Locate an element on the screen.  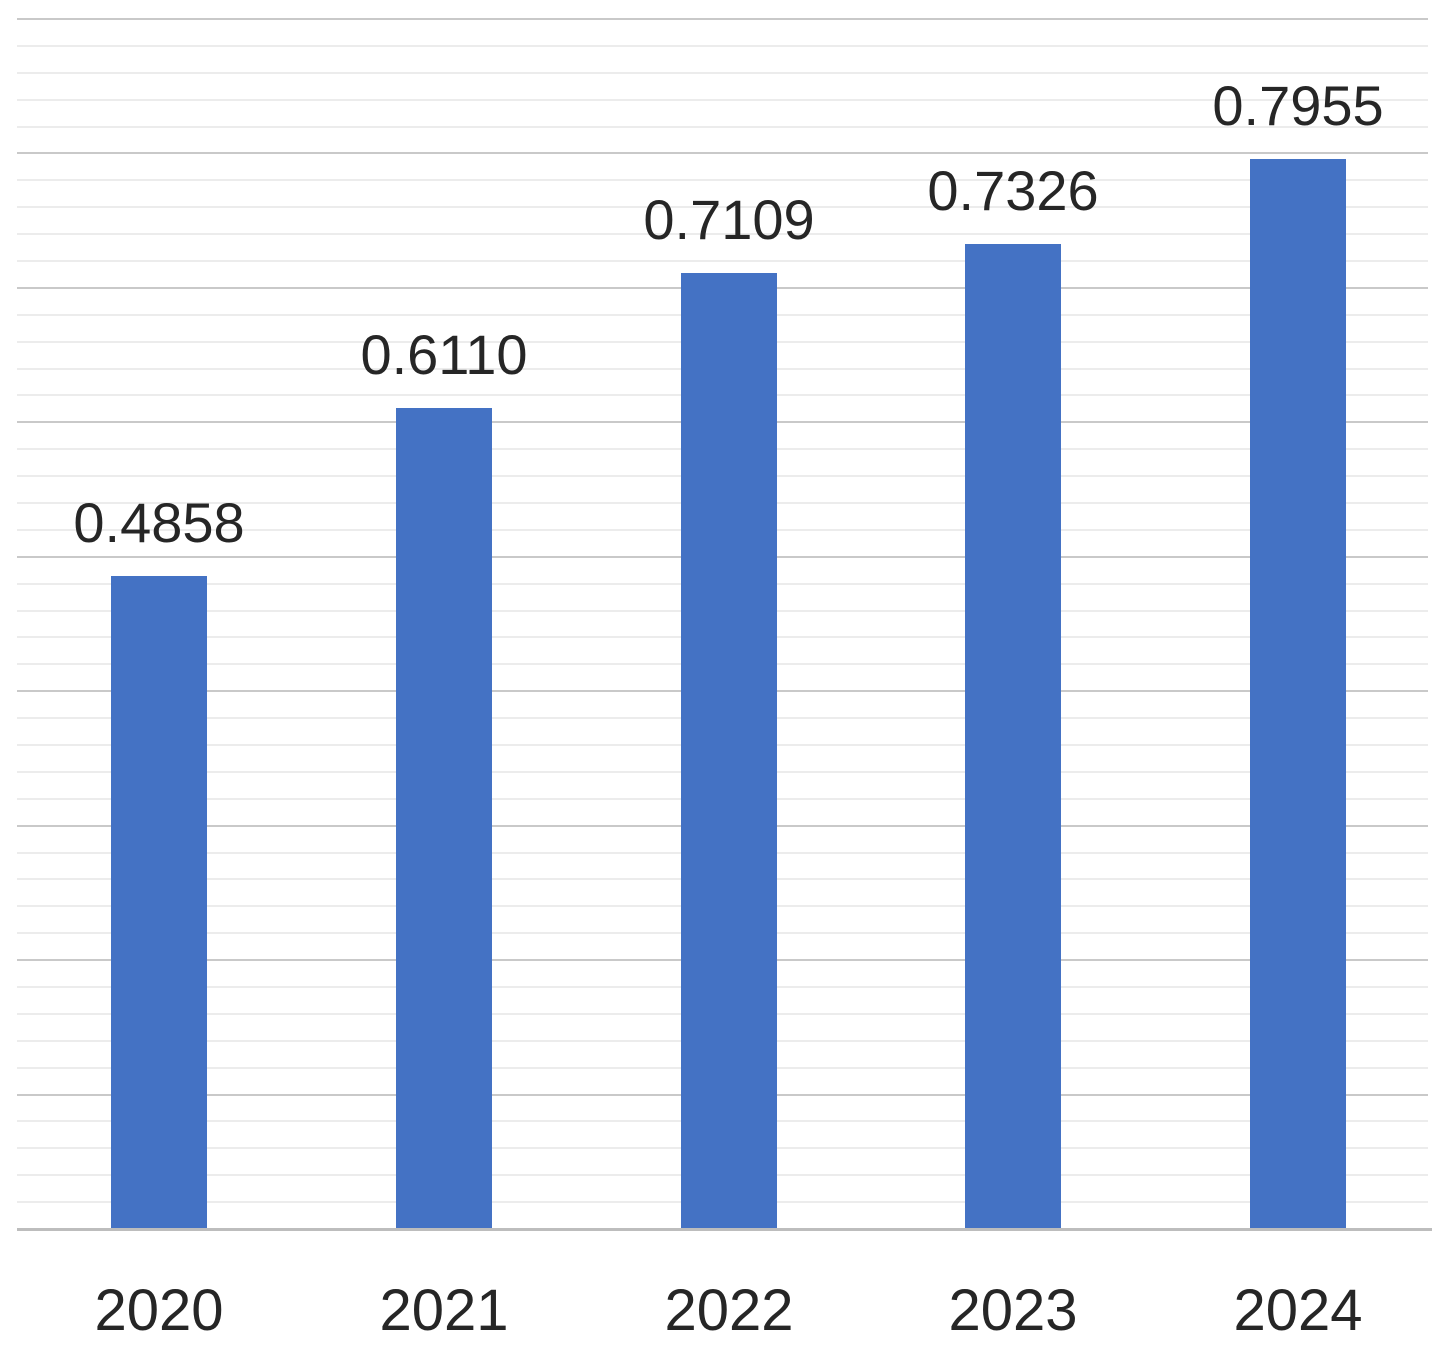
x-axis-tick-label-2022: 2022 is located at coordinates (729, 1310).